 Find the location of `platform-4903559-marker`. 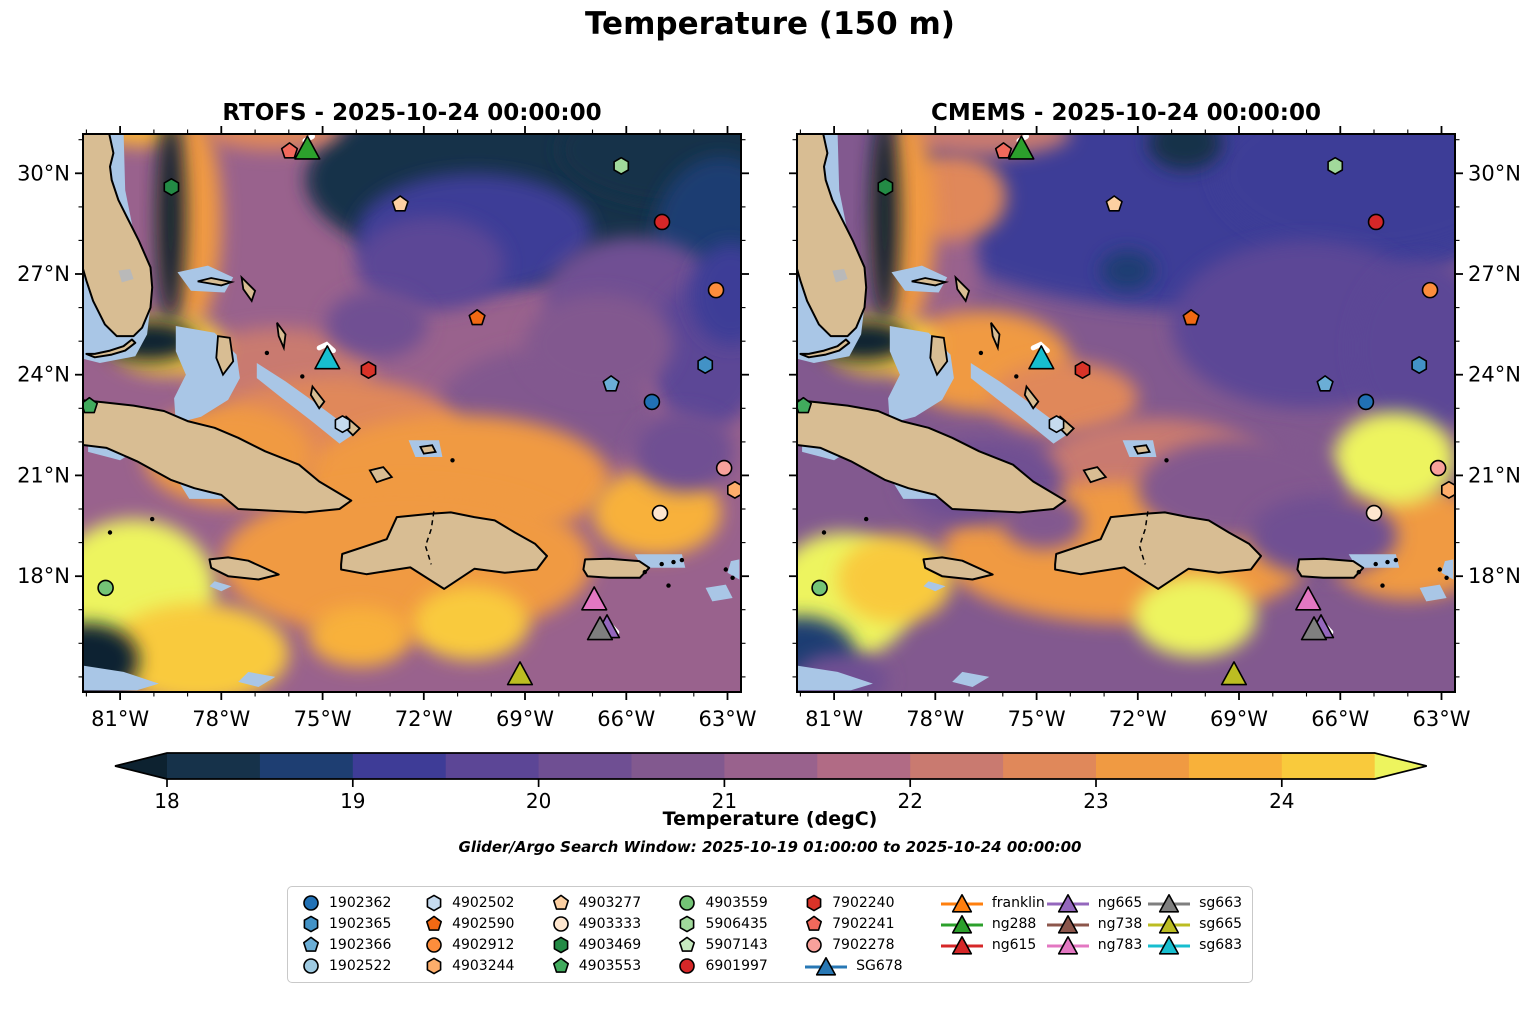

platform-4903559-marker is located at coordinates (105, 588).